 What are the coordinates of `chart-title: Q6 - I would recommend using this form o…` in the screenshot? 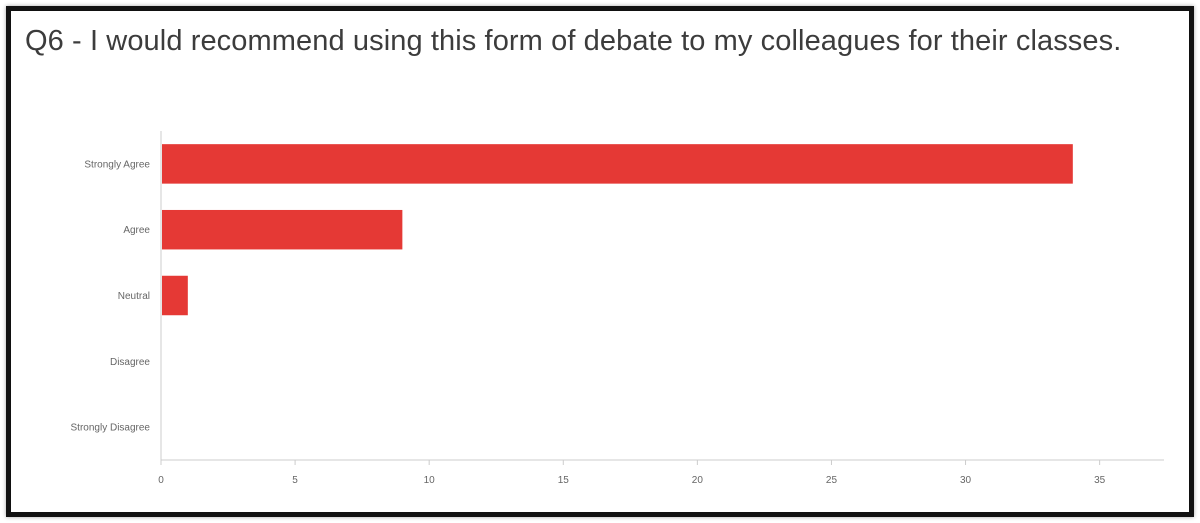 It's located at (573, 41).